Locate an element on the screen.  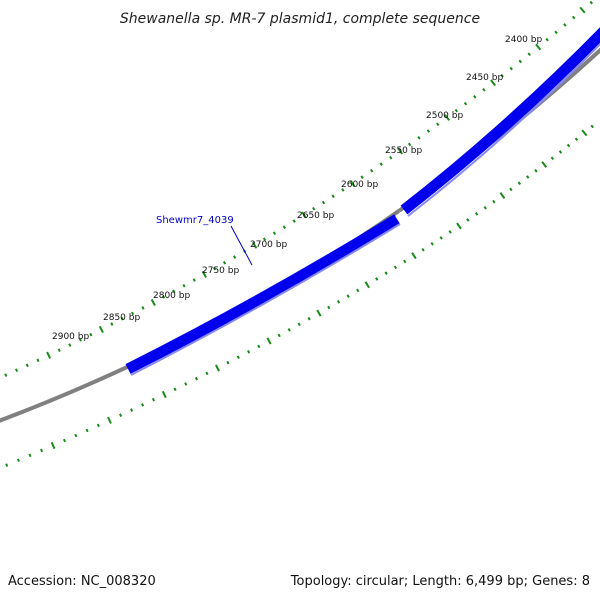
ruler-label: 2450 bp is located at coordinates (484, 78).